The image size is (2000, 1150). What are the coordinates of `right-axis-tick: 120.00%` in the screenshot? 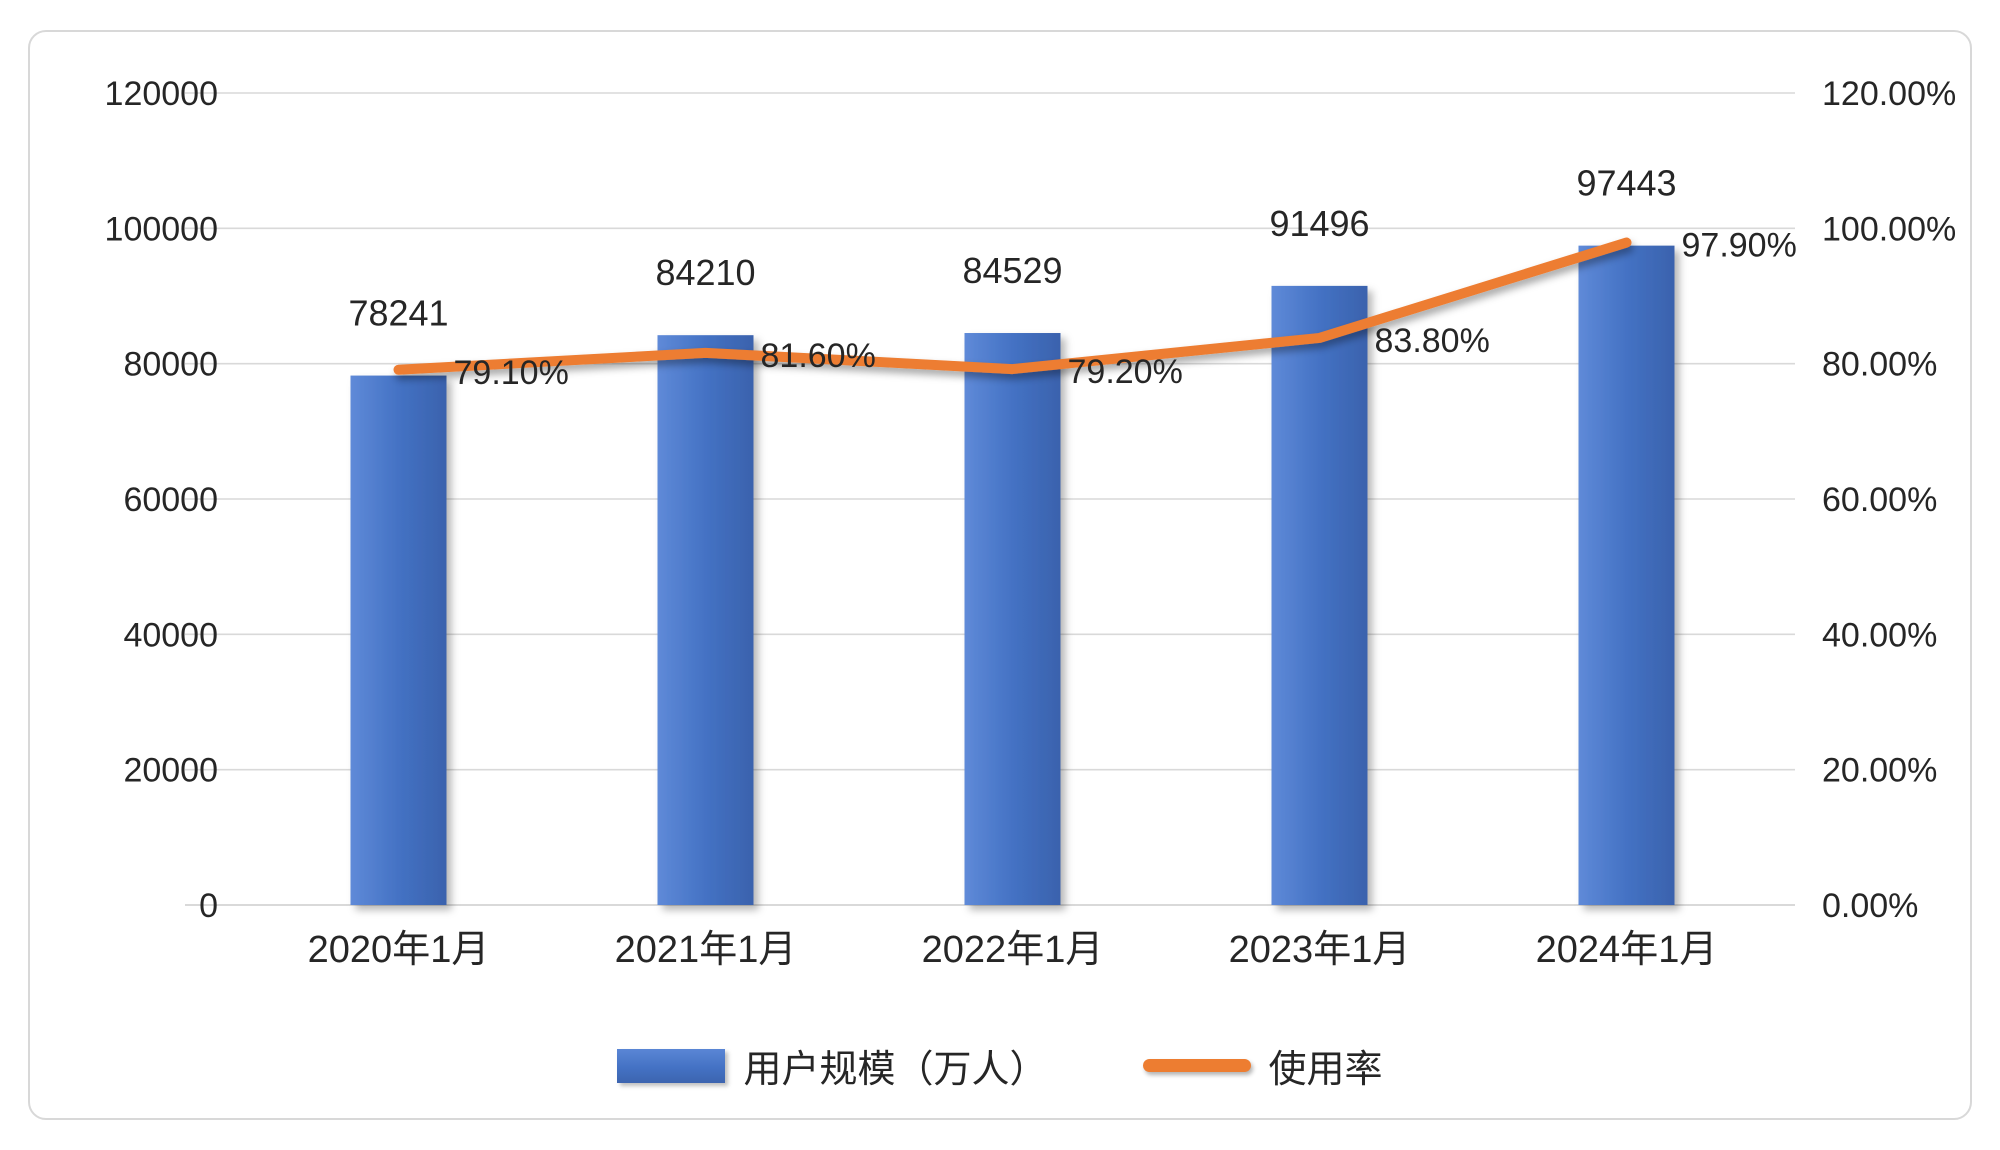 It's located at (1889, 94).